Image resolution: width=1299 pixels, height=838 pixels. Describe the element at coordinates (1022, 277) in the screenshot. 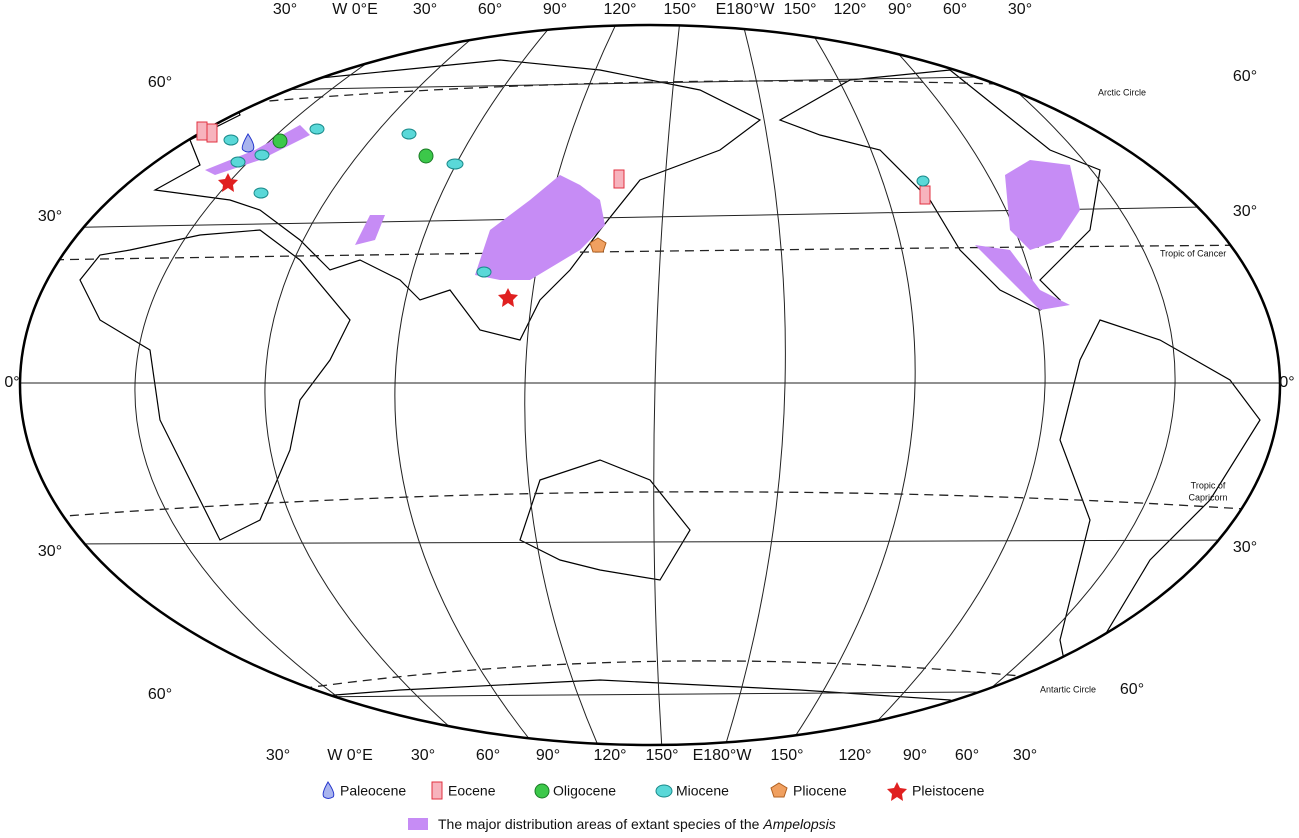

I see `area-mexico` at that location.